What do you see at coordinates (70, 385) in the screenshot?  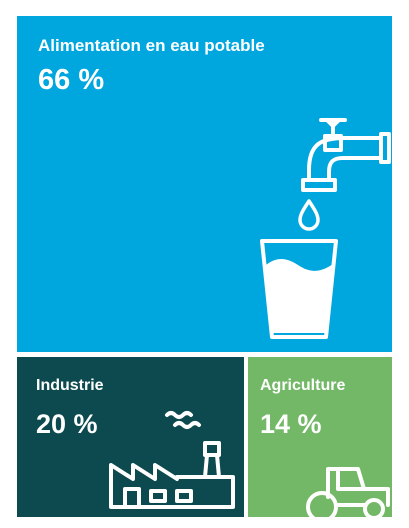 I see `tile-label-industry: Industrie` at bounding box center [70, 385].